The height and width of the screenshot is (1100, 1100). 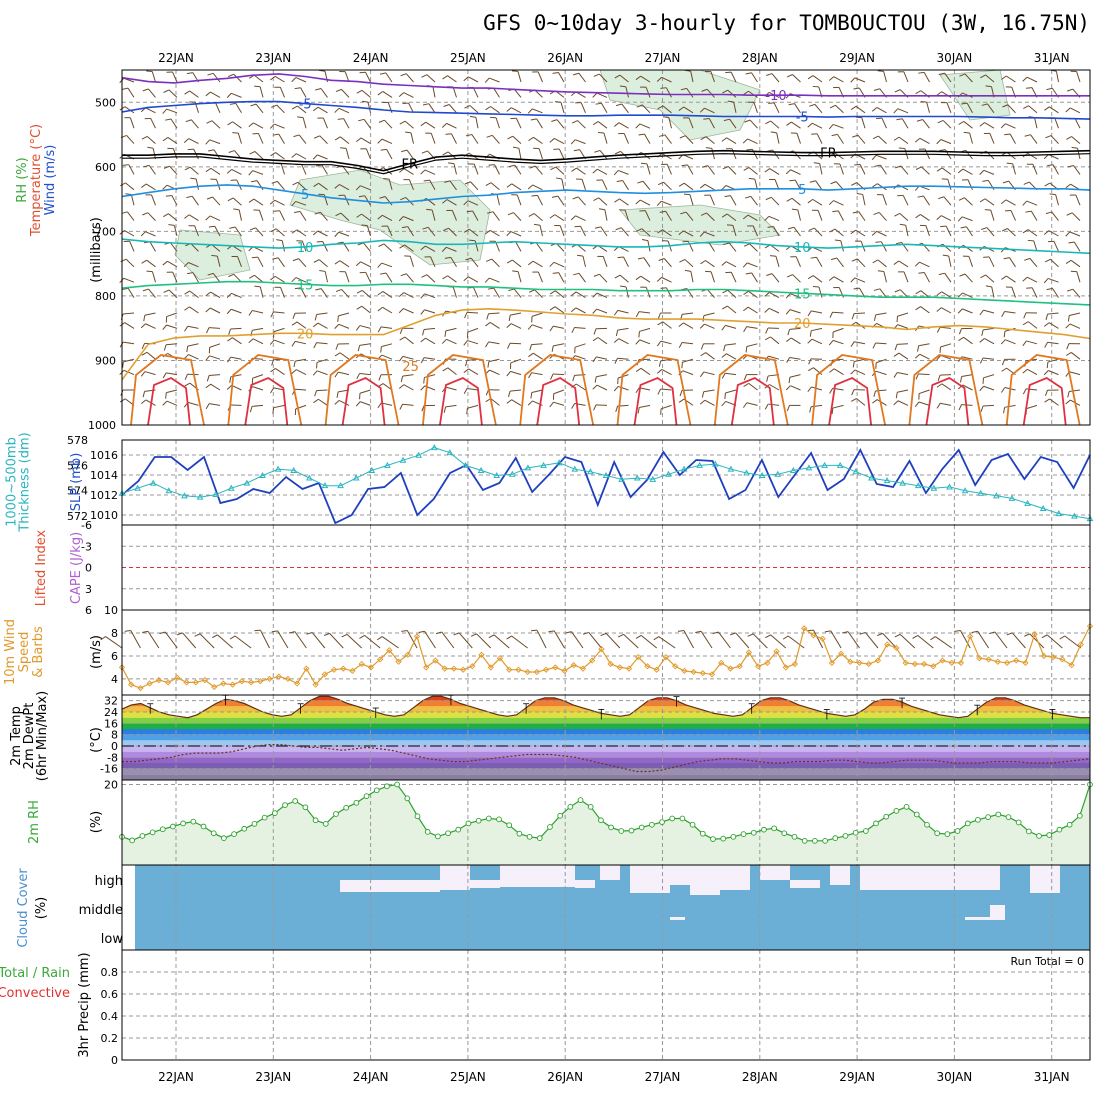 I want to click on panel-frame, so click(x=606, y=652).